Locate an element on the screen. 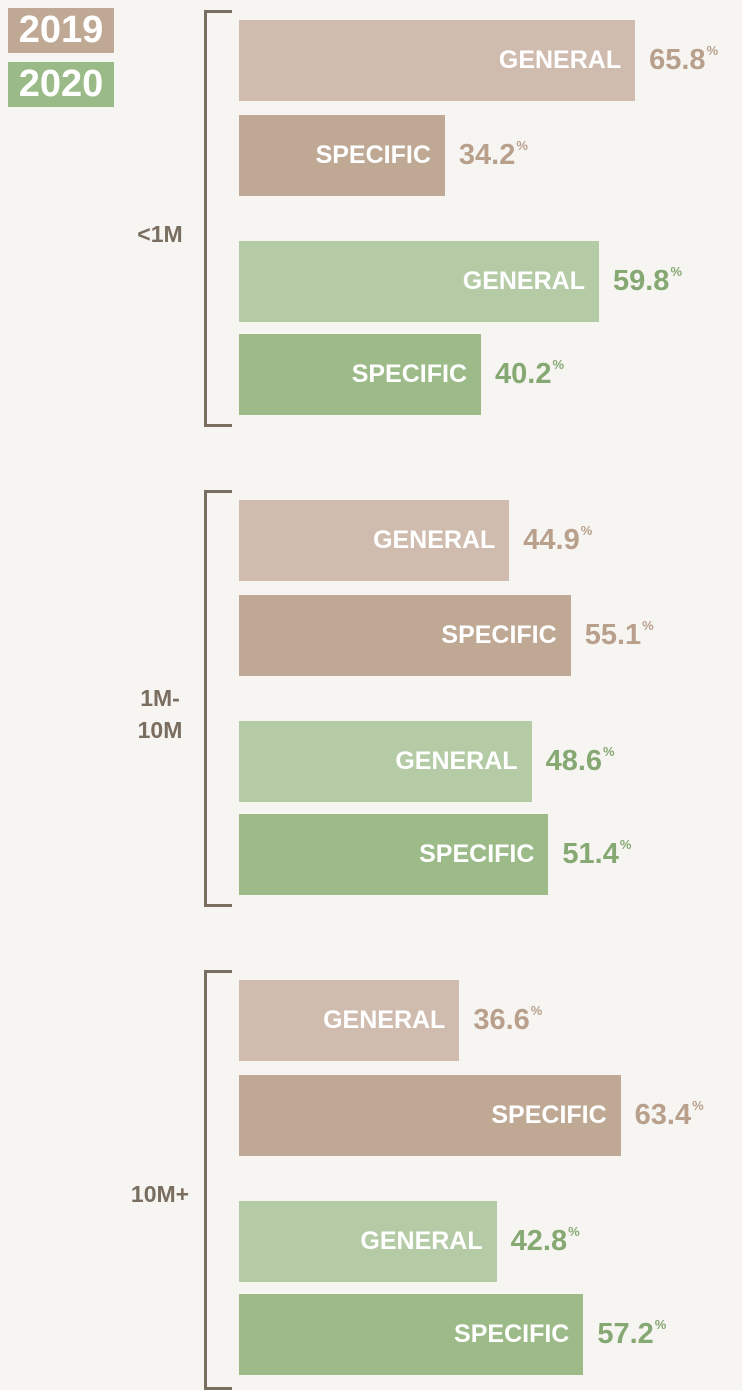 This screenshot has height=1390, width=742. value-label: 36.6% is located at coordinates (507, 1020).